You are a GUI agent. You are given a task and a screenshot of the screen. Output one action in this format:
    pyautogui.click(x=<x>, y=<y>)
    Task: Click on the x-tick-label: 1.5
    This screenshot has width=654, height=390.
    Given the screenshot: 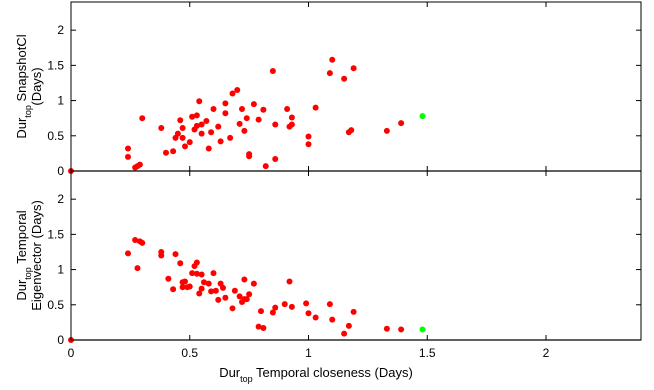 What is the action you would take?
    pyautogui.click(x=427, y=353)
    